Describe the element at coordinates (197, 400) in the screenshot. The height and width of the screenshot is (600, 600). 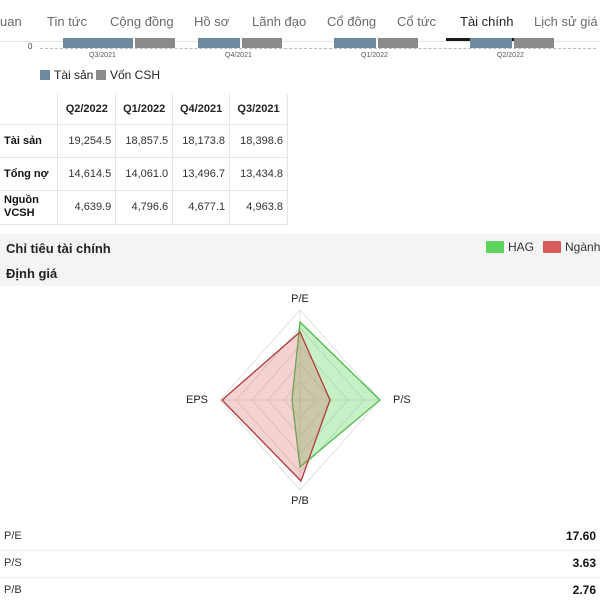
I see `radar-axis-label-eps: EPS` at that location.